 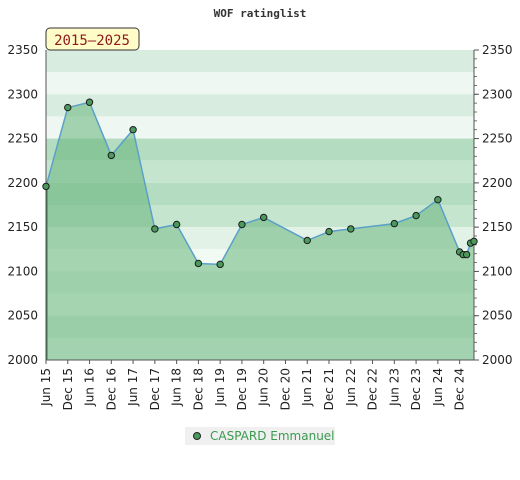 I want to click on y-tick-label-right-2200: 2200, so click(x=497, y=183).